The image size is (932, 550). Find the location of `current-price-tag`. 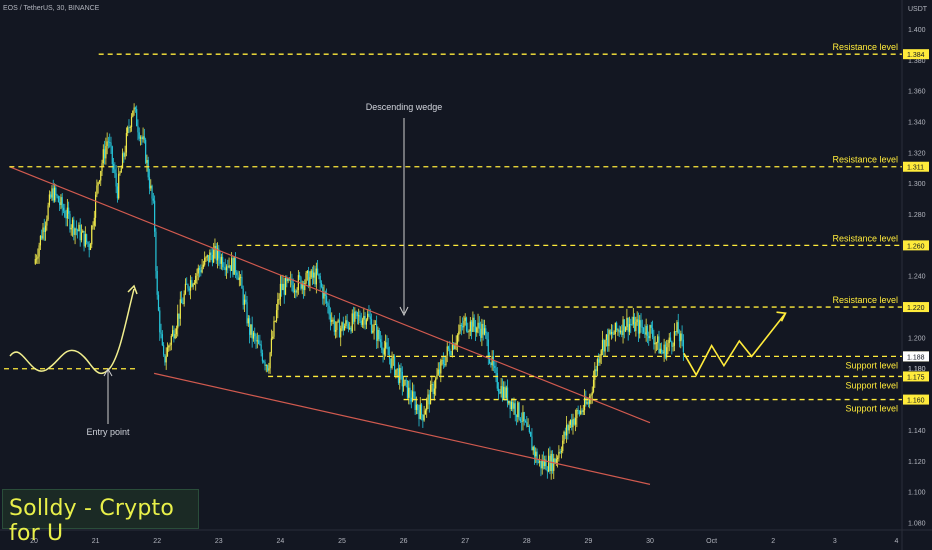

current-price-tag is located at coordinates (916, 356).